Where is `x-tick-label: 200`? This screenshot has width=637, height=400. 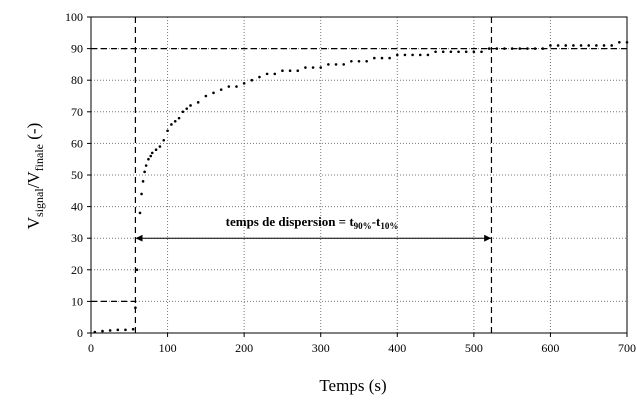 x-tick-label: 200 is located at coordinates (244, 348).